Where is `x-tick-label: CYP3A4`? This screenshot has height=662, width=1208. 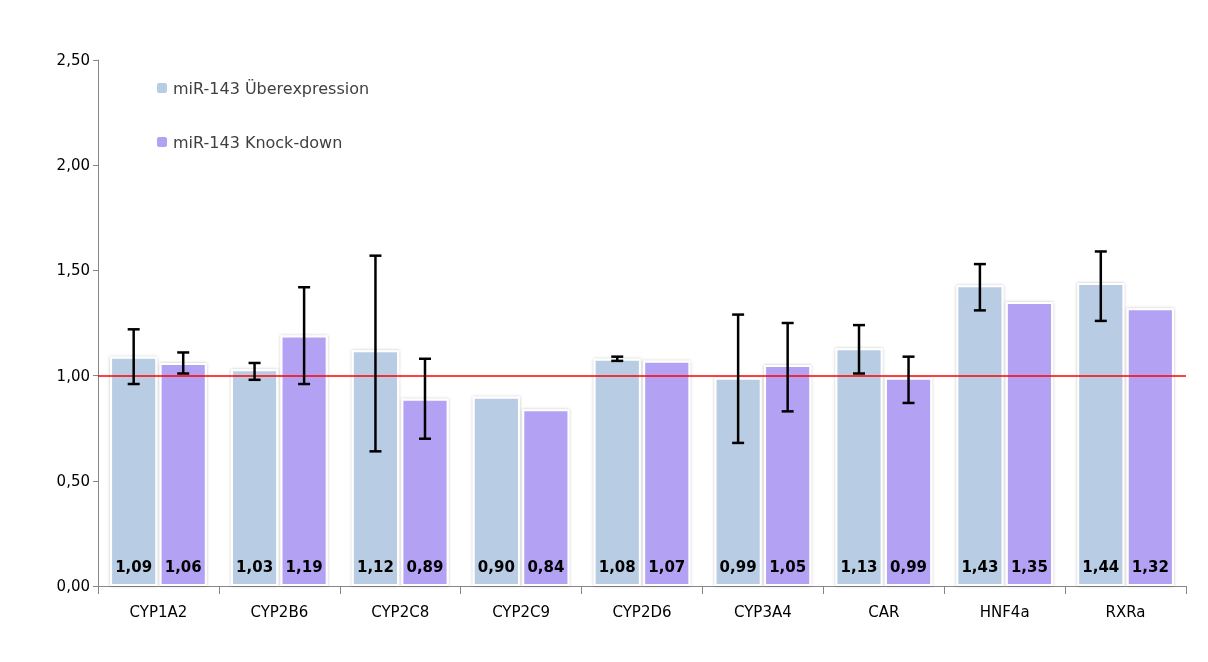 x-tick-label: CYP3A4 is located at coordinates (763, 611).